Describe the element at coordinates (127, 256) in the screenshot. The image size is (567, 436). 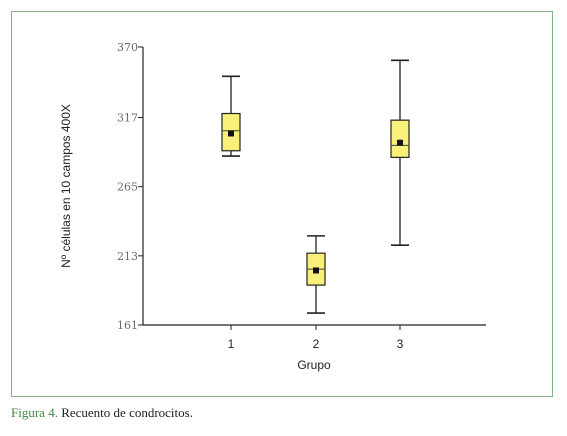
I see `y-tick-label: 213` at that location.